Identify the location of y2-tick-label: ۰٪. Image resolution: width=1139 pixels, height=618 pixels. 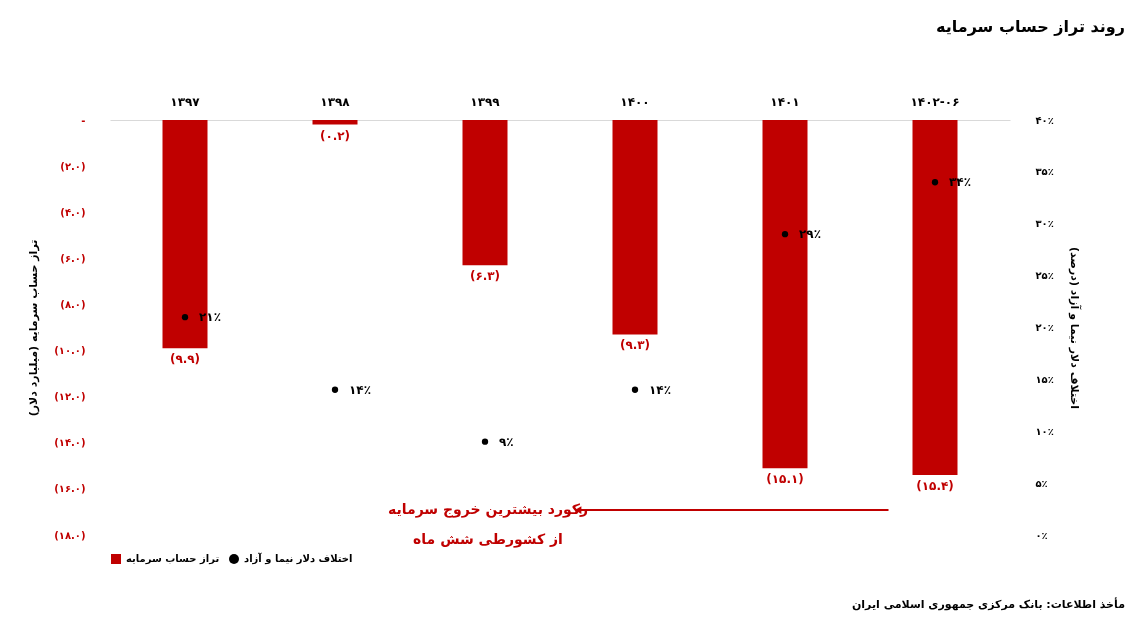
(1041, 535).